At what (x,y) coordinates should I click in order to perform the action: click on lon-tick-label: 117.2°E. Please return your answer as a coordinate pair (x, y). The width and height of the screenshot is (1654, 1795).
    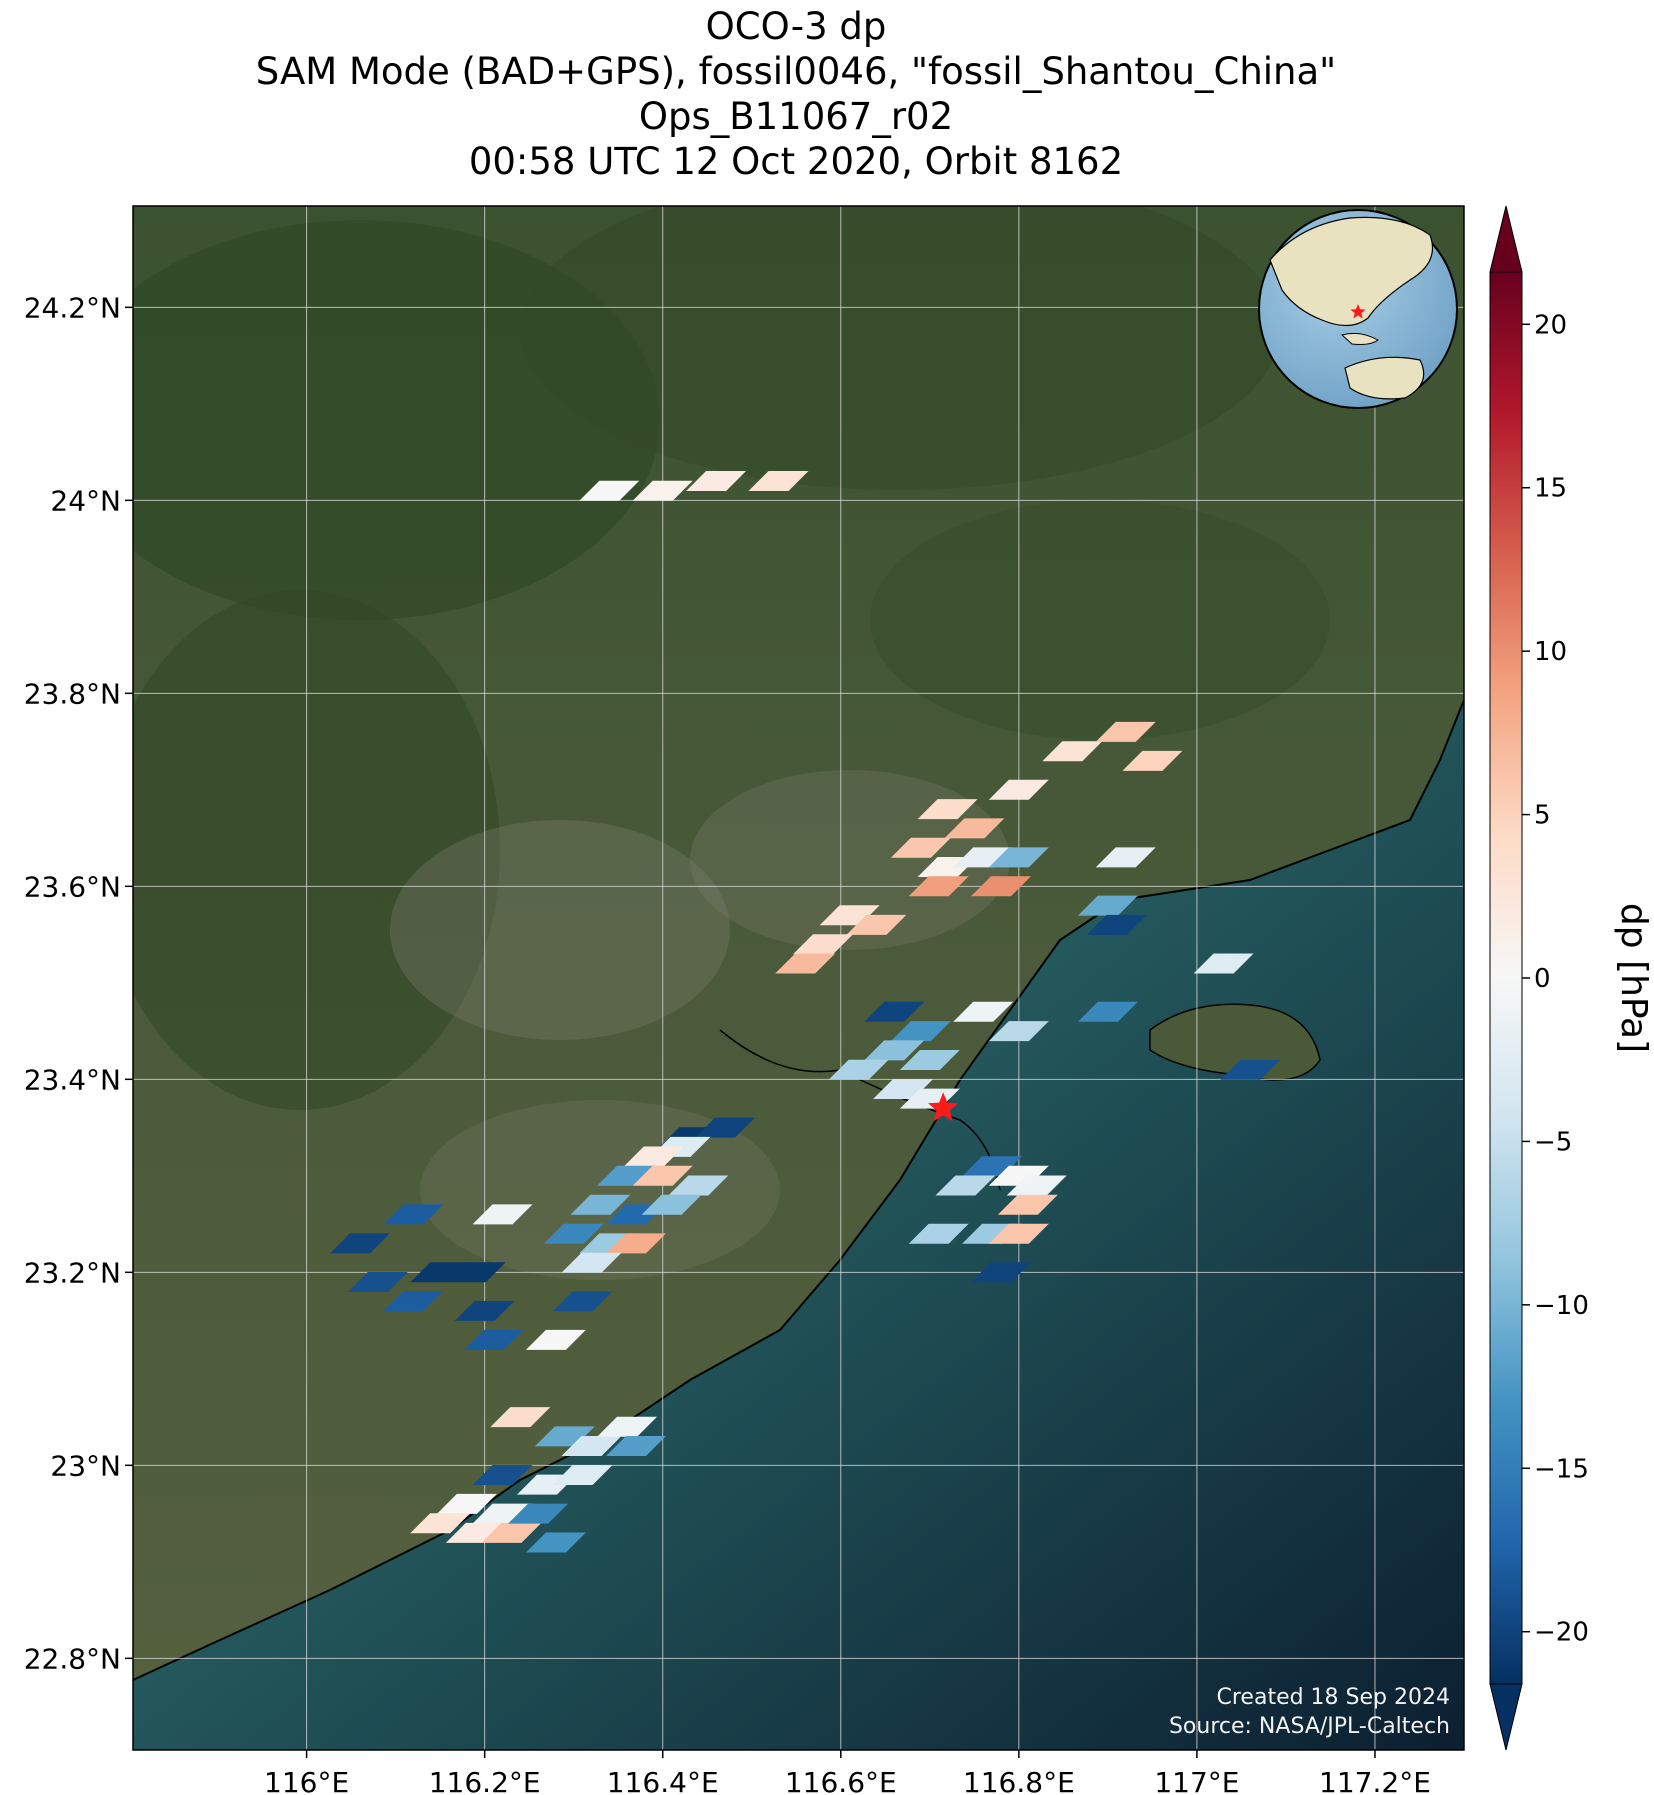
    Looking at the image, I should click on (1375, 1780).